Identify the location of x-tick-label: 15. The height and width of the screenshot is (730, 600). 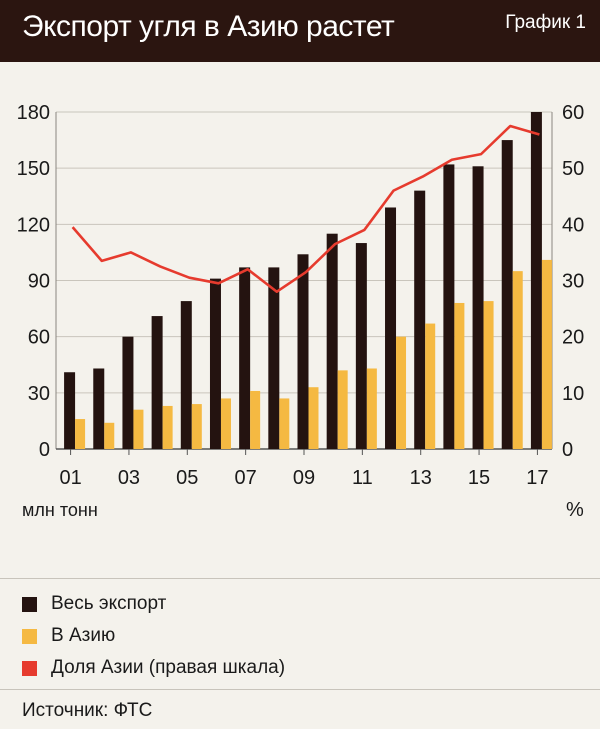
(479, 478).